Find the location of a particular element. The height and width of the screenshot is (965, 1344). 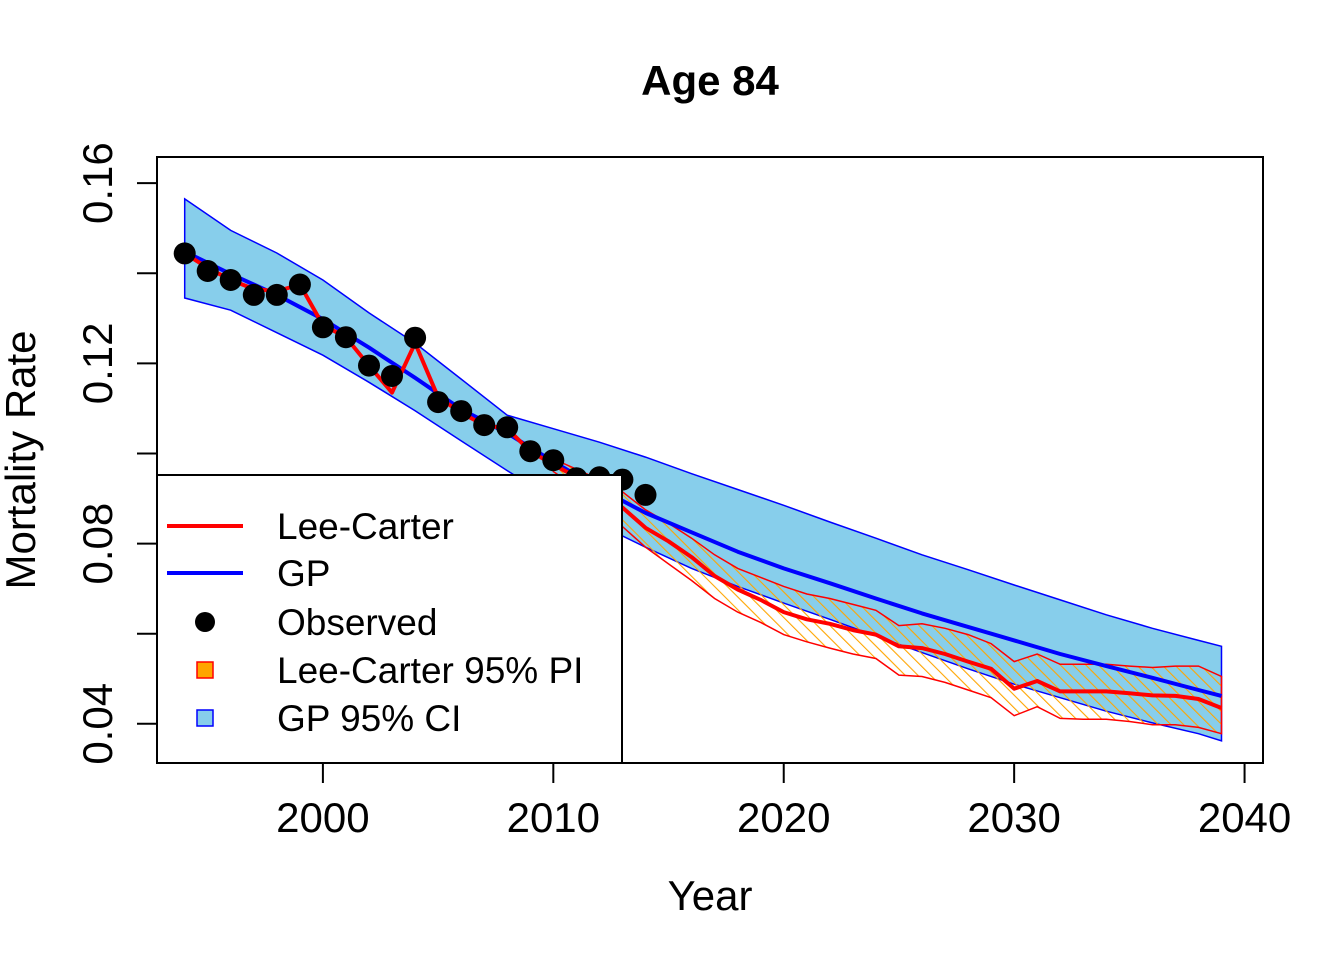

y-tick-label: 0.12 is located at coordinates (97, 364).